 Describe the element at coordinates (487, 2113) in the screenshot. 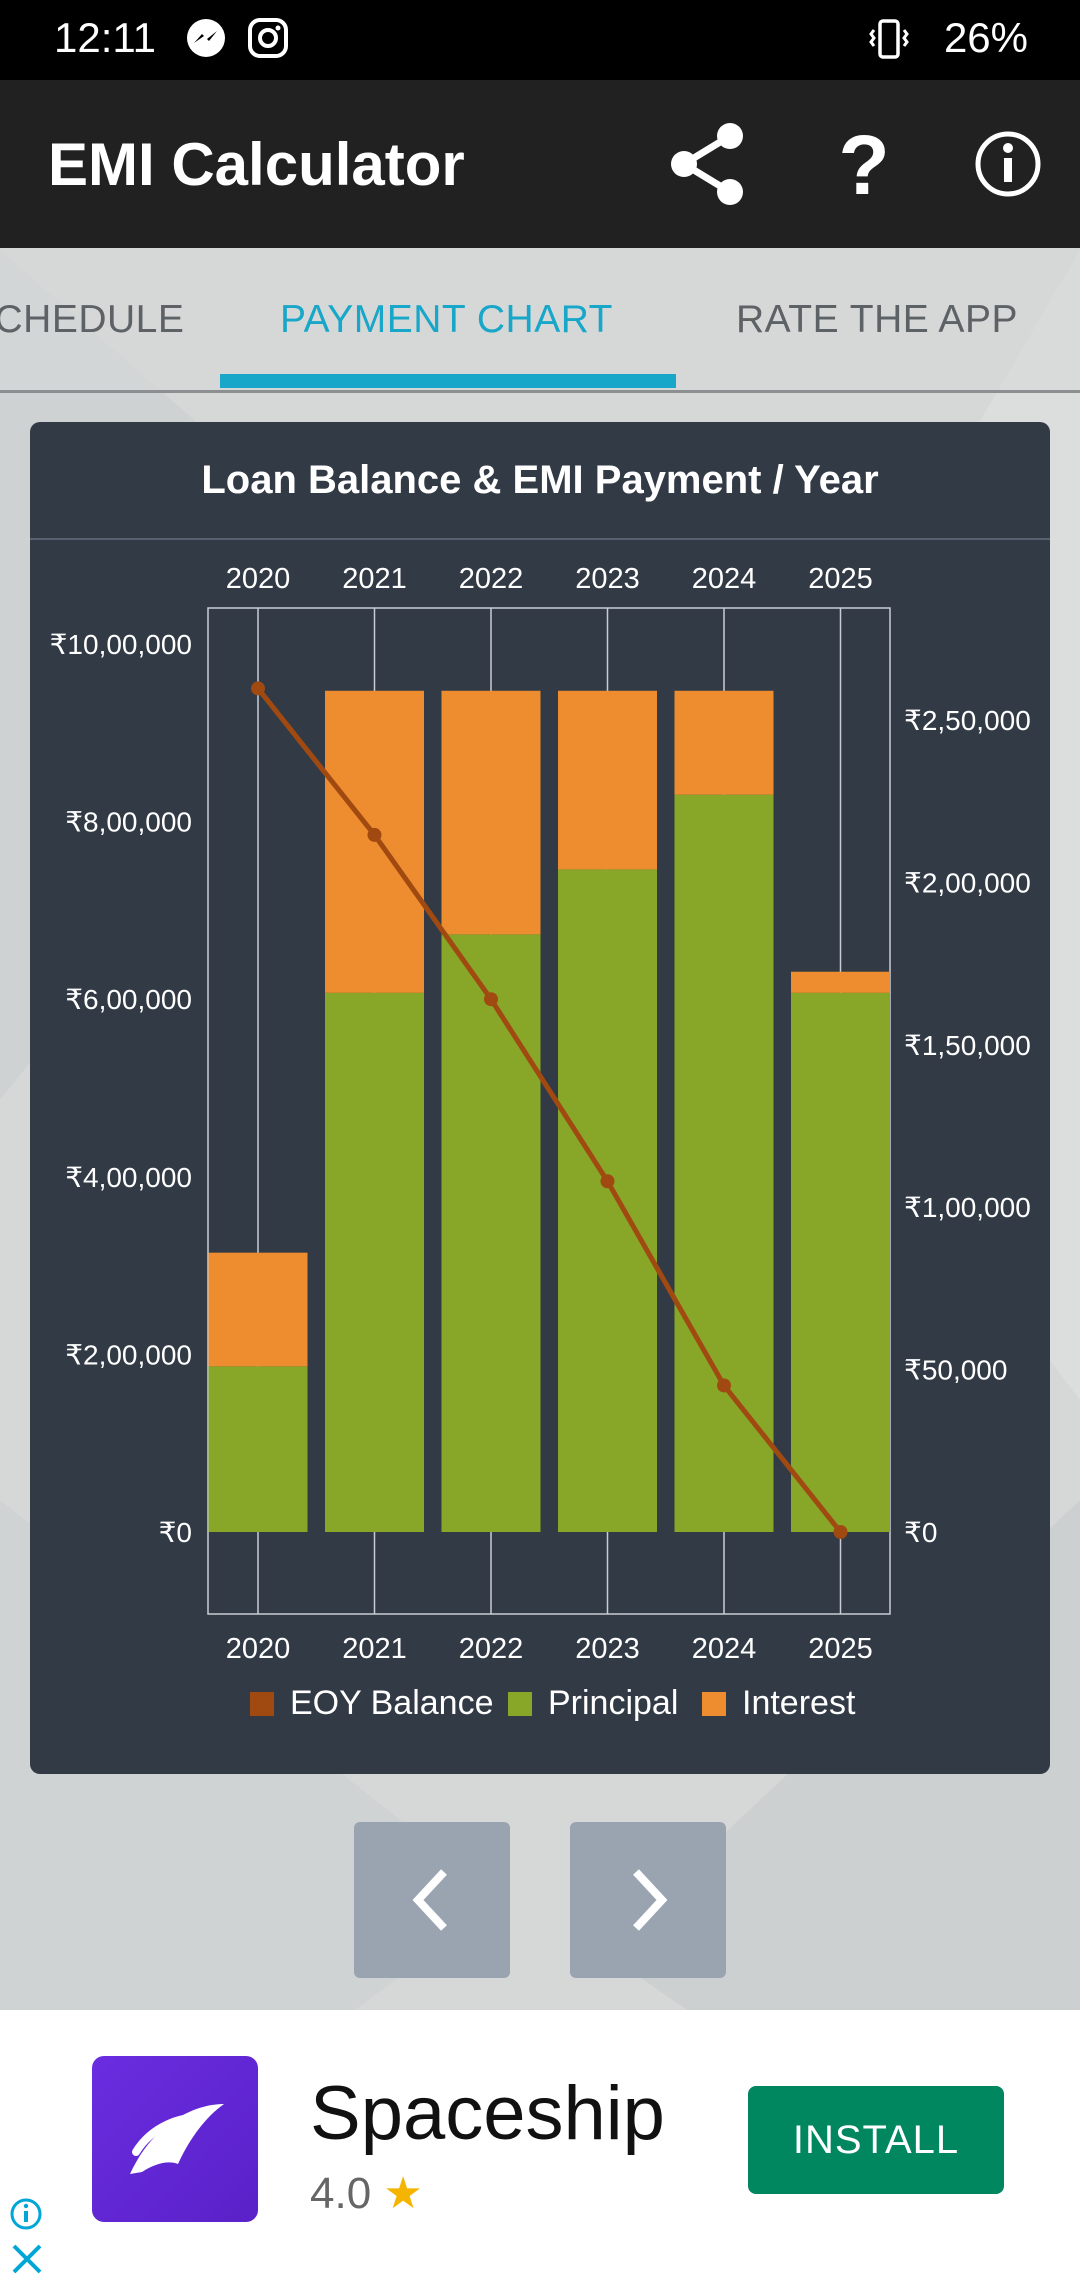

I see `ad-app-name: Spaceship` at that location.